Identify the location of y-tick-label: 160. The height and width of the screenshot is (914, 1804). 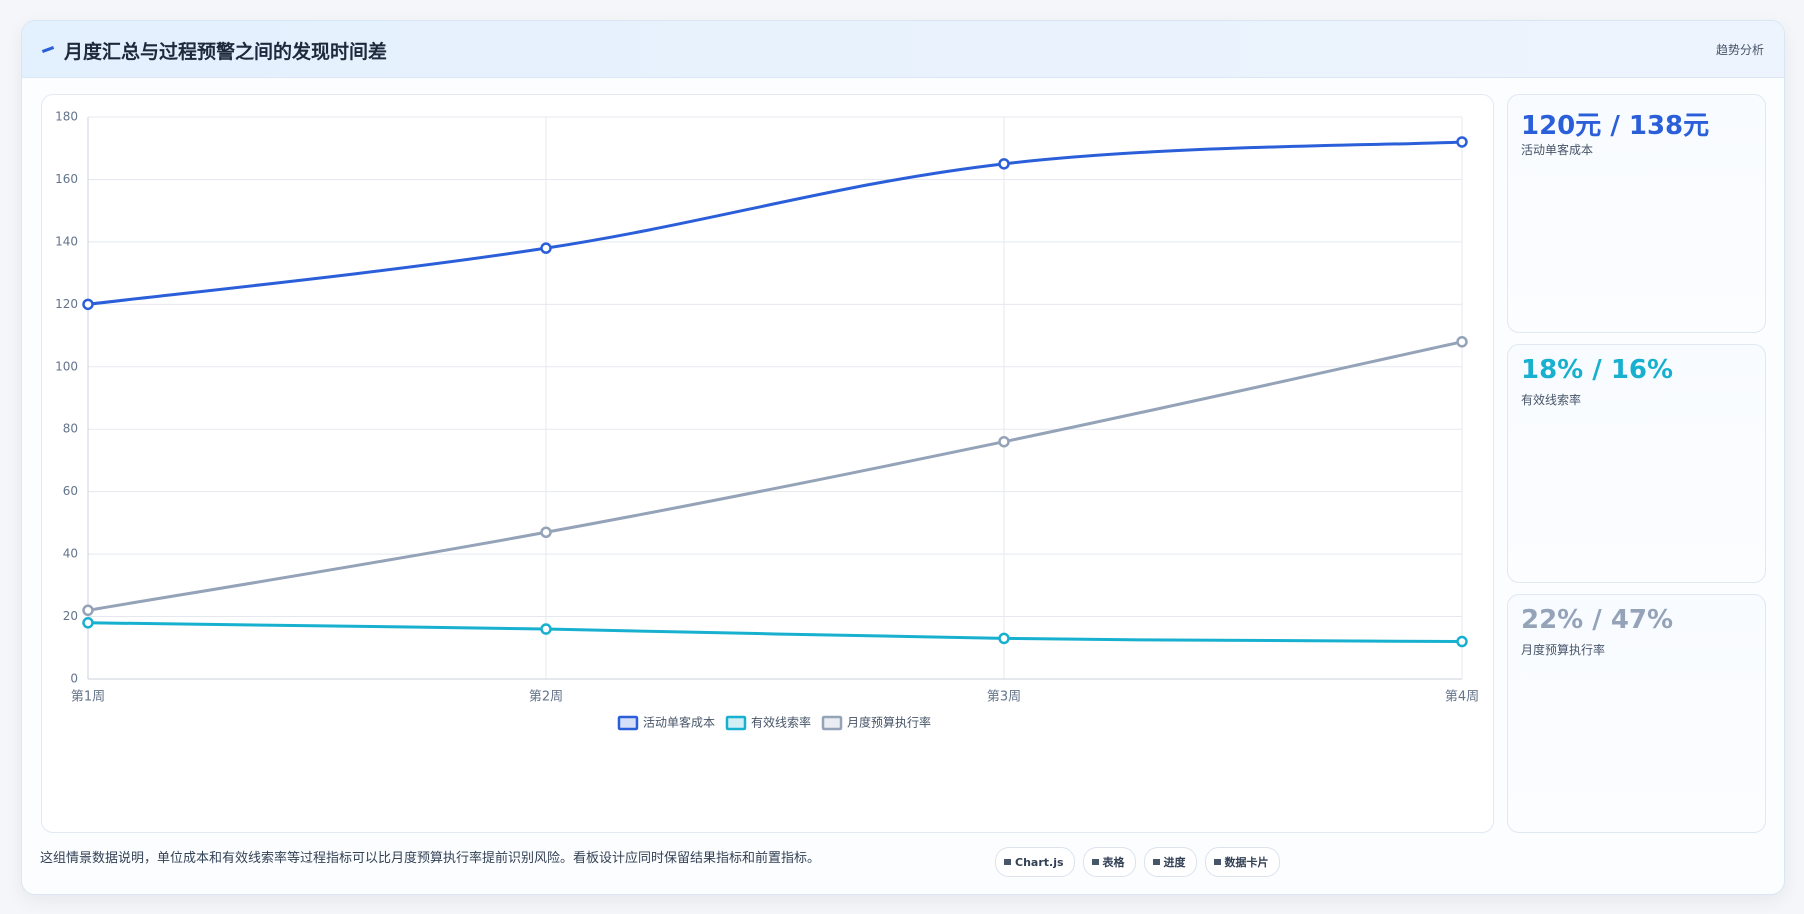
(66, 179).